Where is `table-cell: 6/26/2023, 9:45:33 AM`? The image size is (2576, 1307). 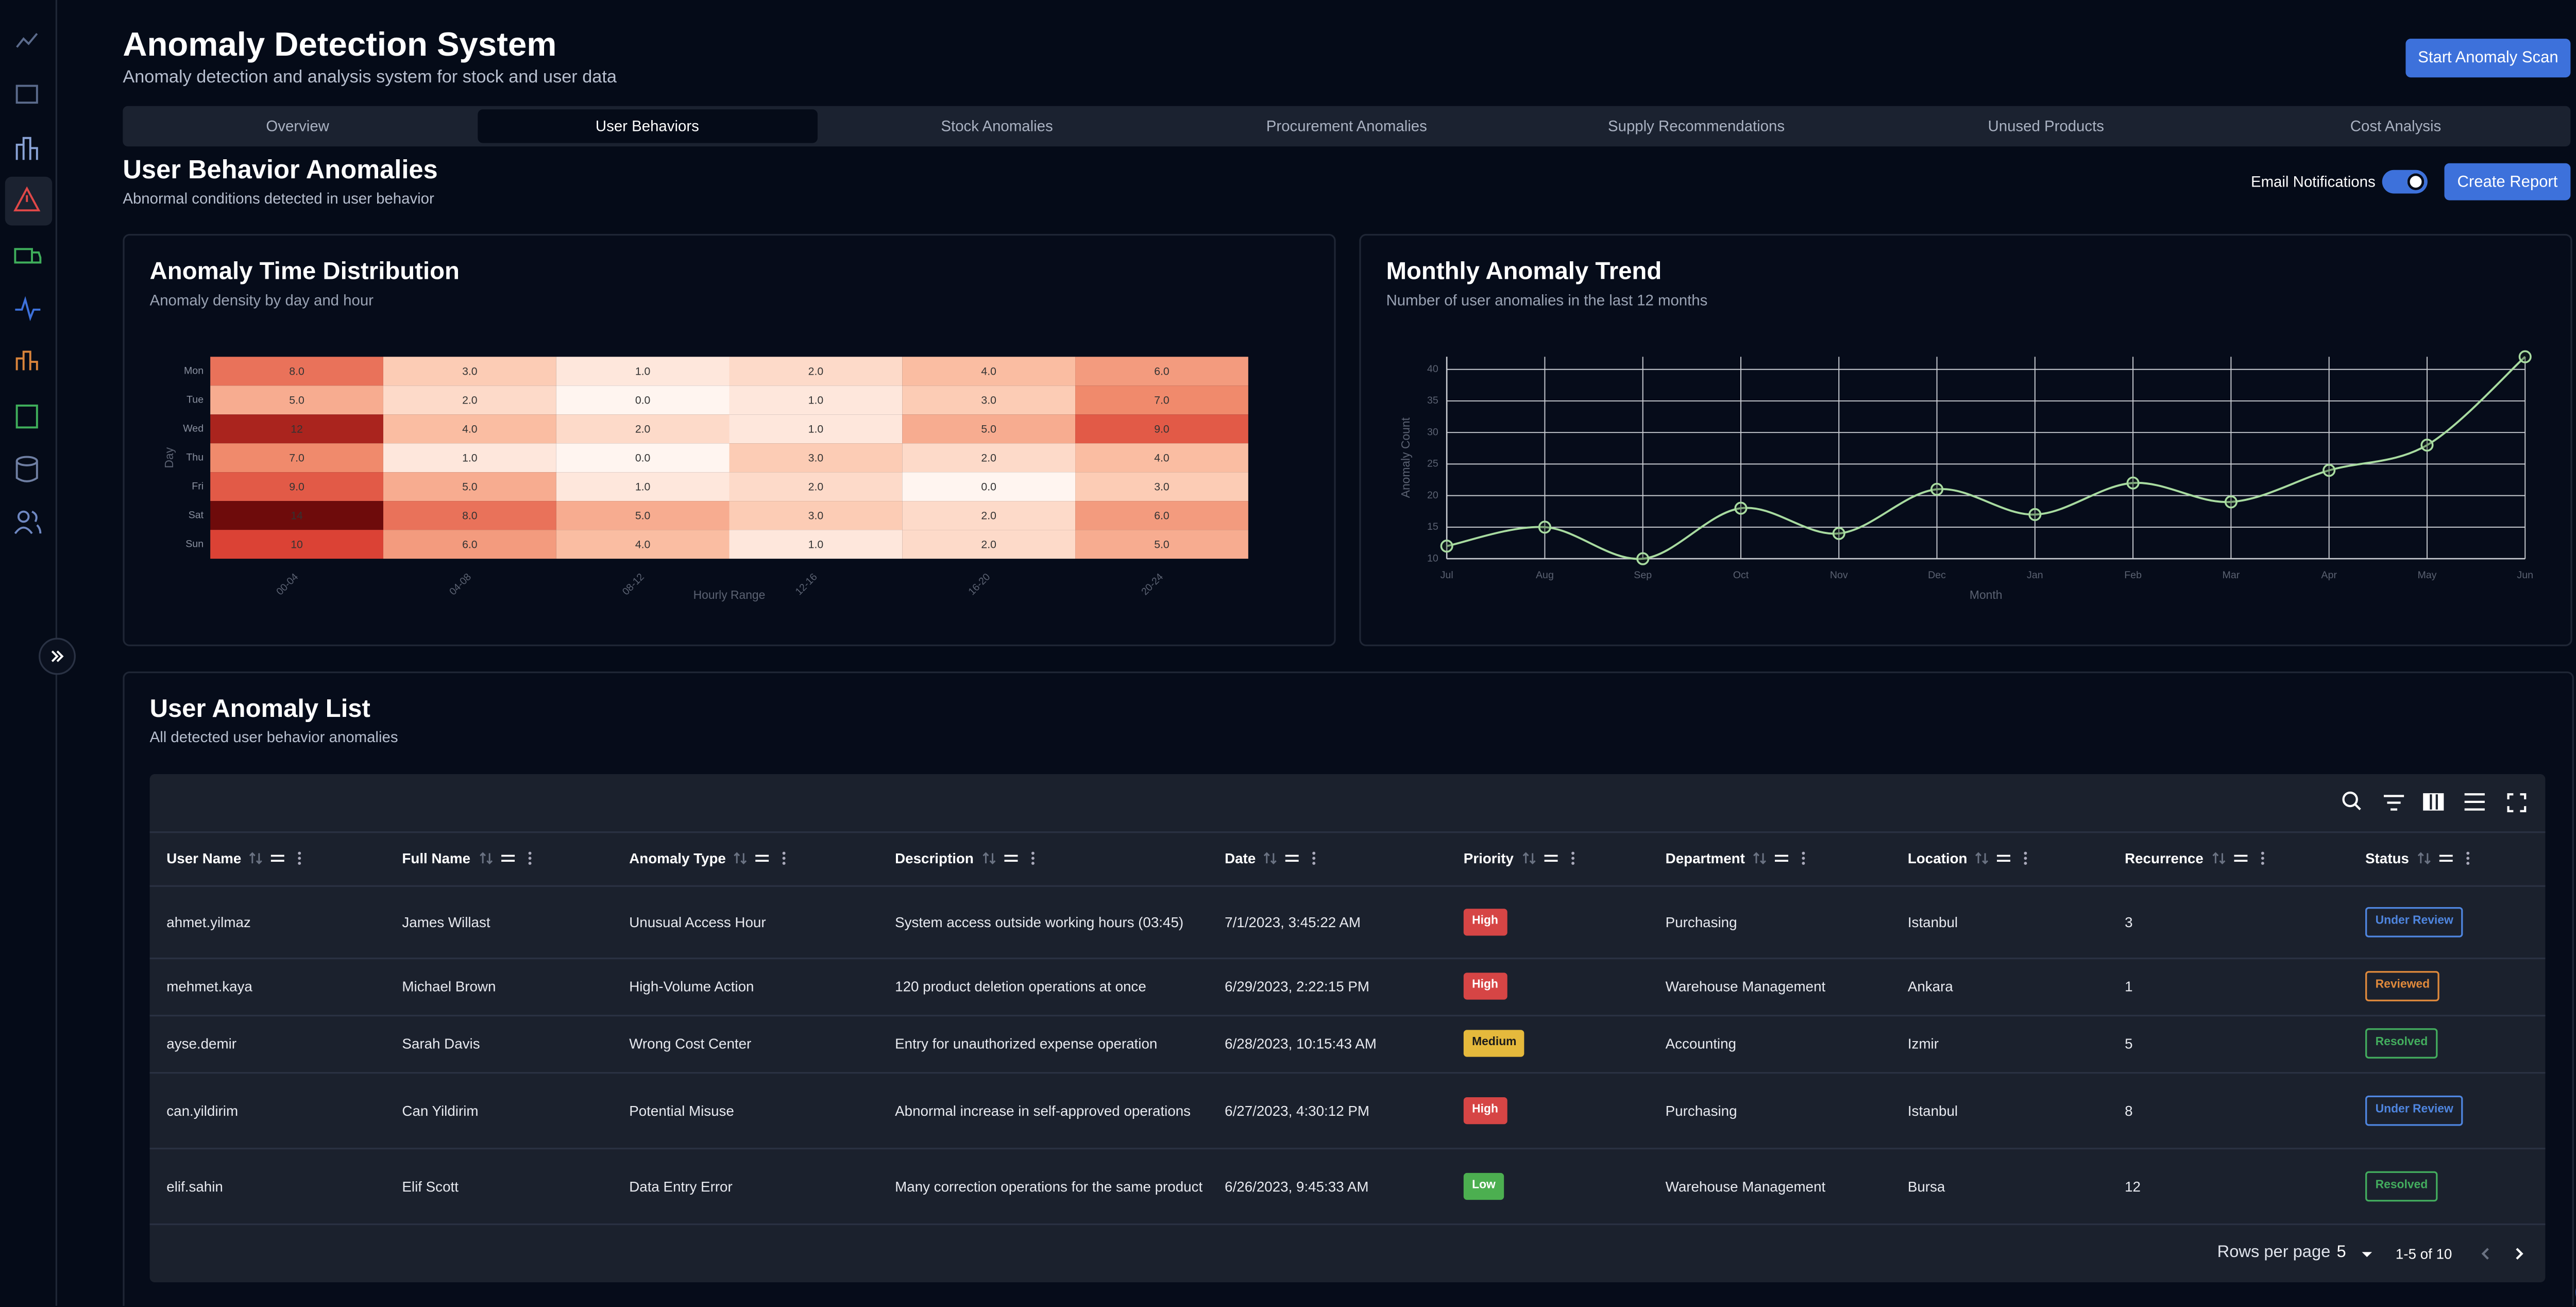
table-cell: 6/26/2023, 9:45:33 AM is located at coordinates (1342, 1186).